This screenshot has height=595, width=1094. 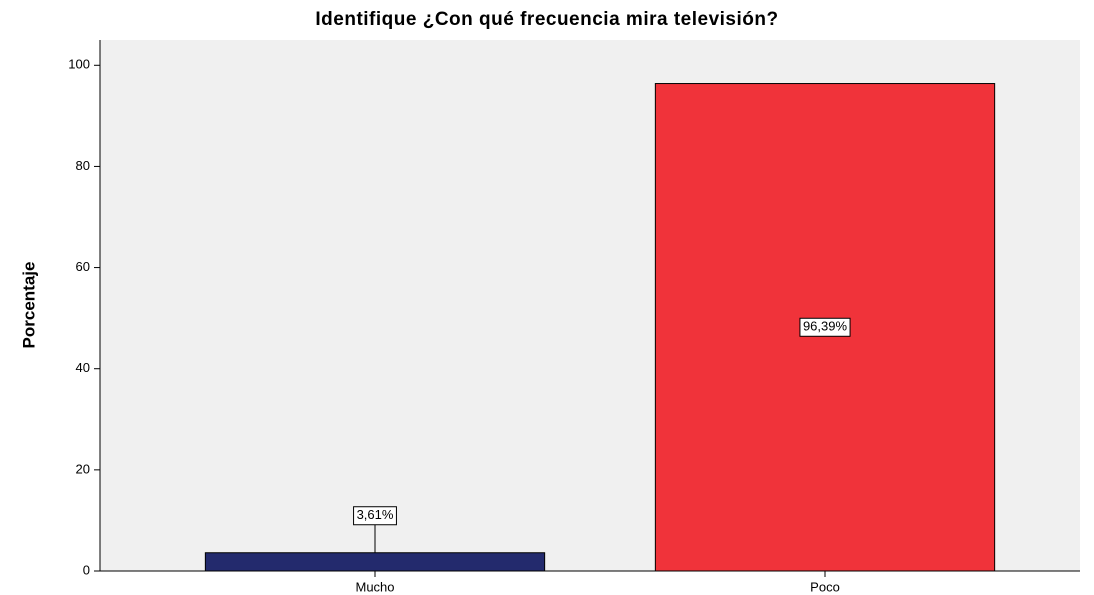 What do you see at coordinates (83, 266) in the screenshot?
I see `y-tick-label: 60` at bounding box center [83, 266].